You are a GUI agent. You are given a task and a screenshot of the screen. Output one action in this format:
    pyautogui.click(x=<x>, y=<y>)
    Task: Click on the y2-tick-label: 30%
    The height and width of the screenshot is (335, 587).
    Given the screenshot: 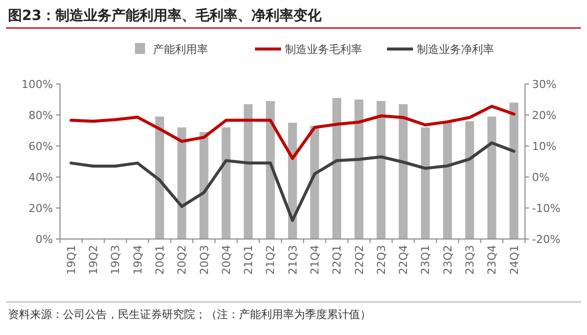 What is the action you would take?
    pyautogui.click(x=544, y=84)
    